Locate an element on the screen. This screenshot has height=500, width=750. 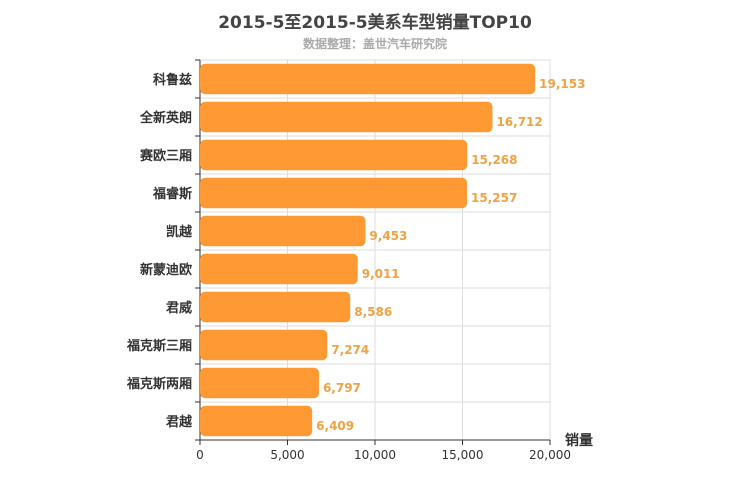
data-label: 16,712 is located at coordinates (519, 122).